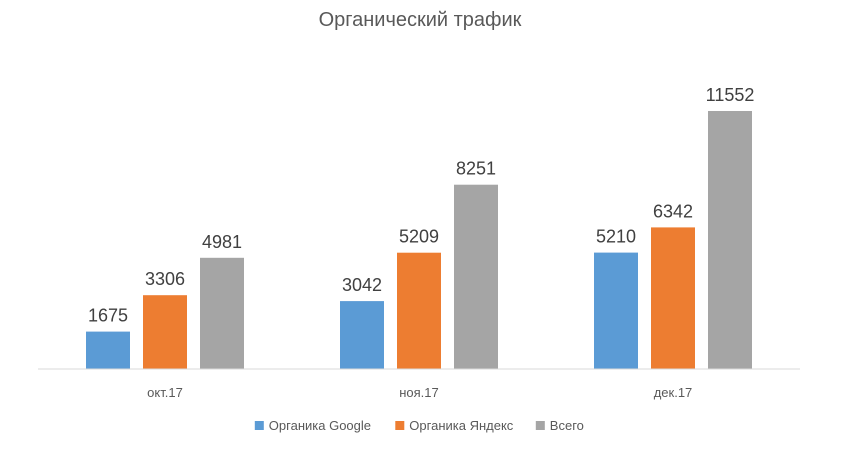 The width and height of the screenshot is (841, 455). I want to click on x-tick-label-0: окт.17, so click(165, 392).